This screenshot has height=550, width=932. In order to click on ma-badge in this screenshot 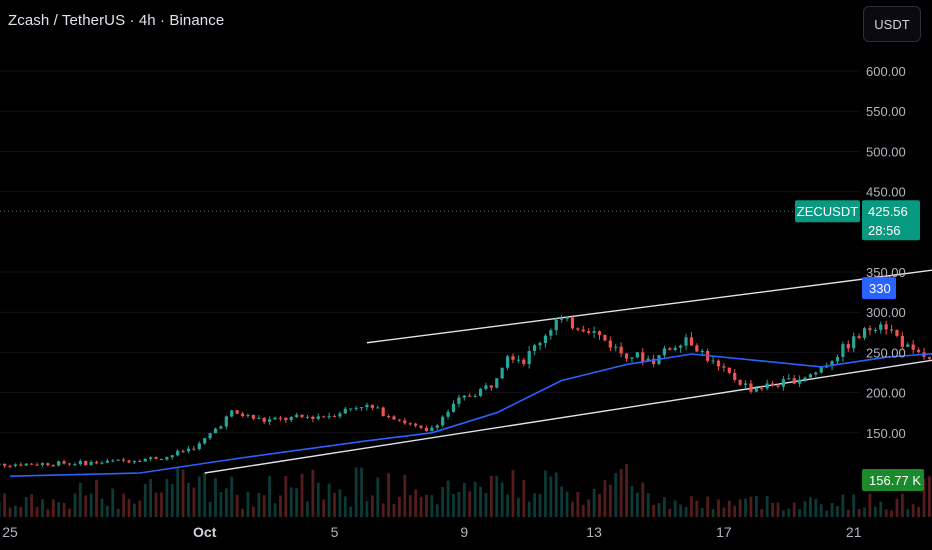, I will do `click(879, 288)`.